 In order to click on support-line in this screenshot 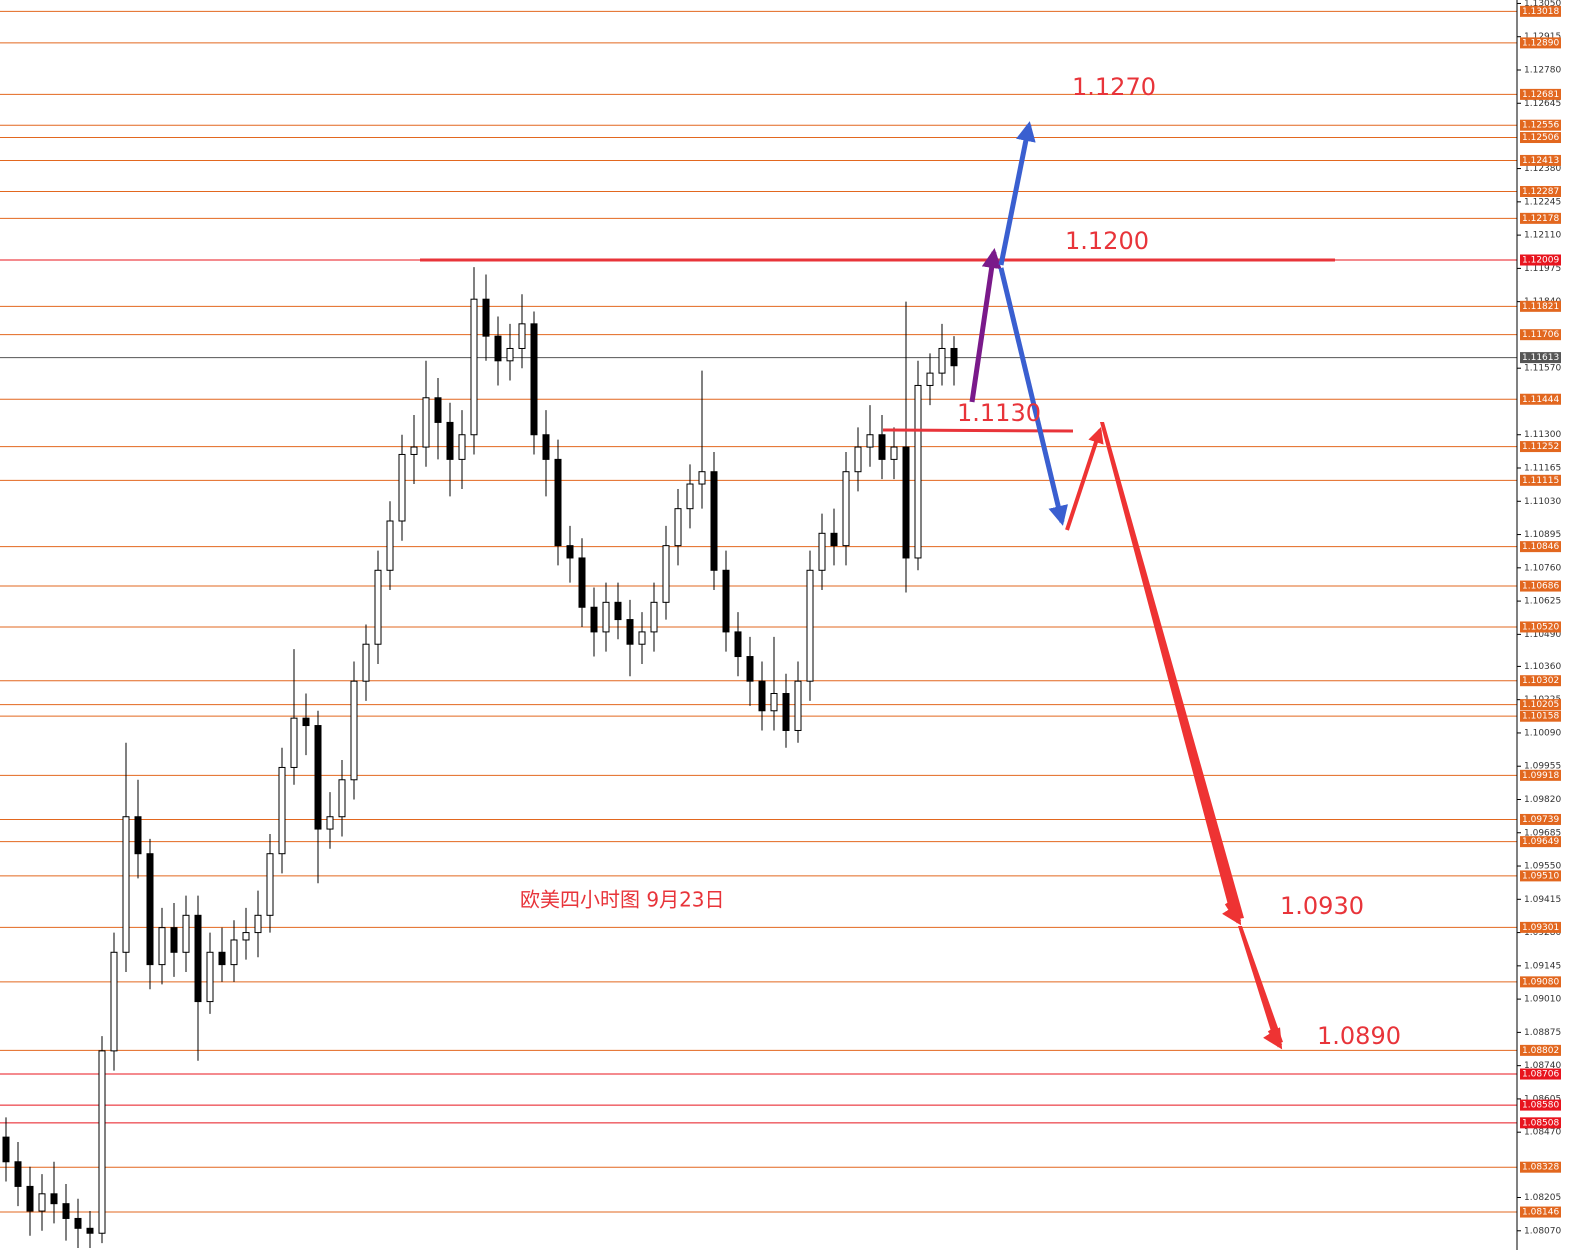, I will do `click(978, 430)`.